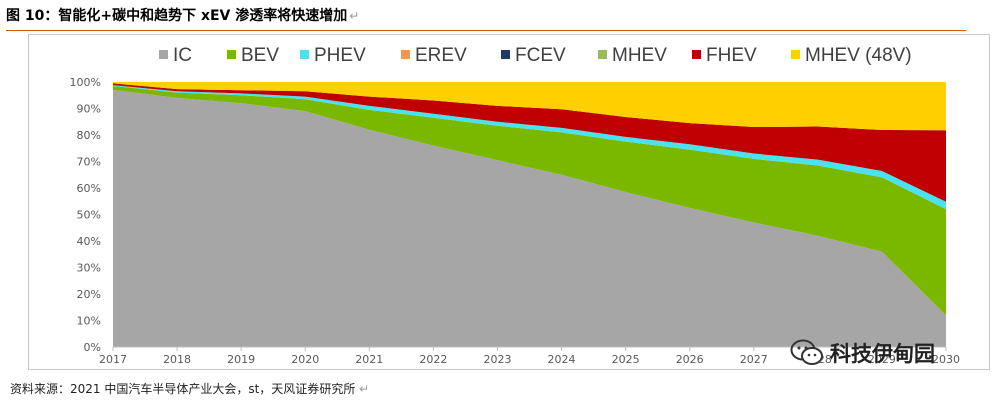  I want to click on watermark-text: 科技伊甸园, so click(882, 354).